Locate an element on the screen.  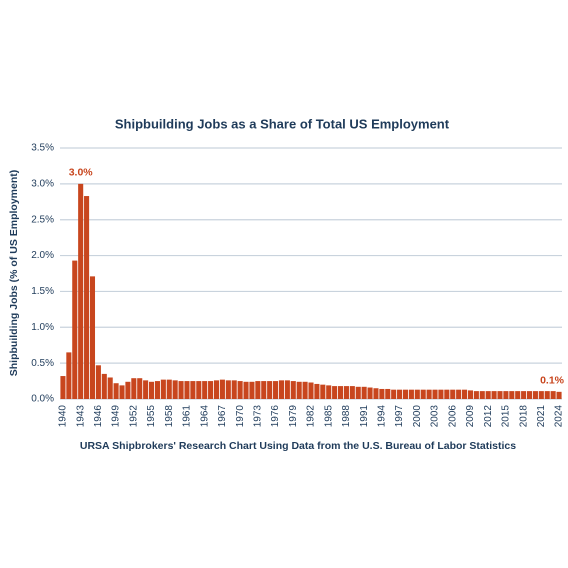
x-tick-label: 1952 is located at coordinates (133, 416).